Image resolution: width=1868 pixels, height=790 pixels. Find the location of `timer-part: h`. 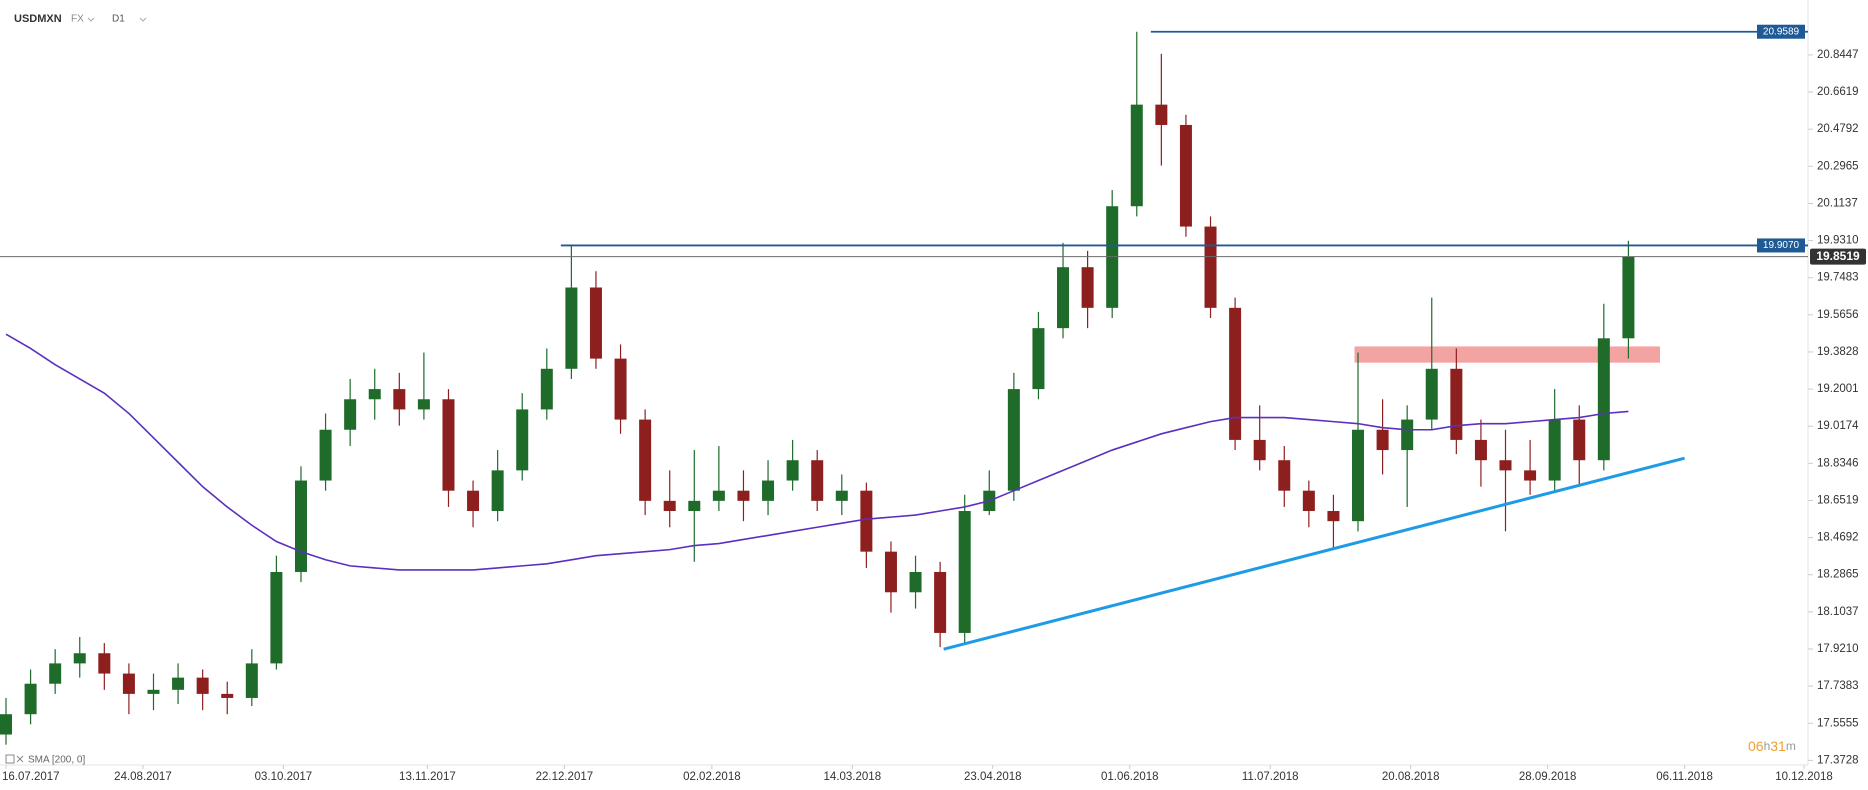

timer-part: h is located at coordinates (1767, 746).